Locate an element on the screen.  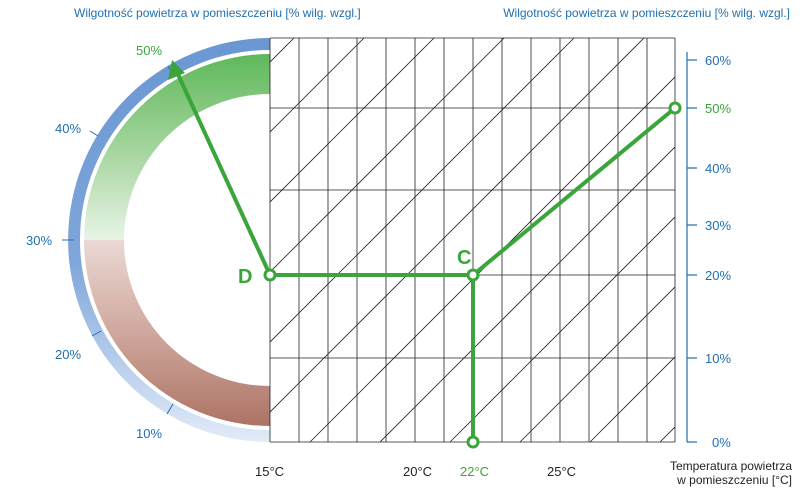
x-tick-label: 15°C is located at coordinates (269, 471).